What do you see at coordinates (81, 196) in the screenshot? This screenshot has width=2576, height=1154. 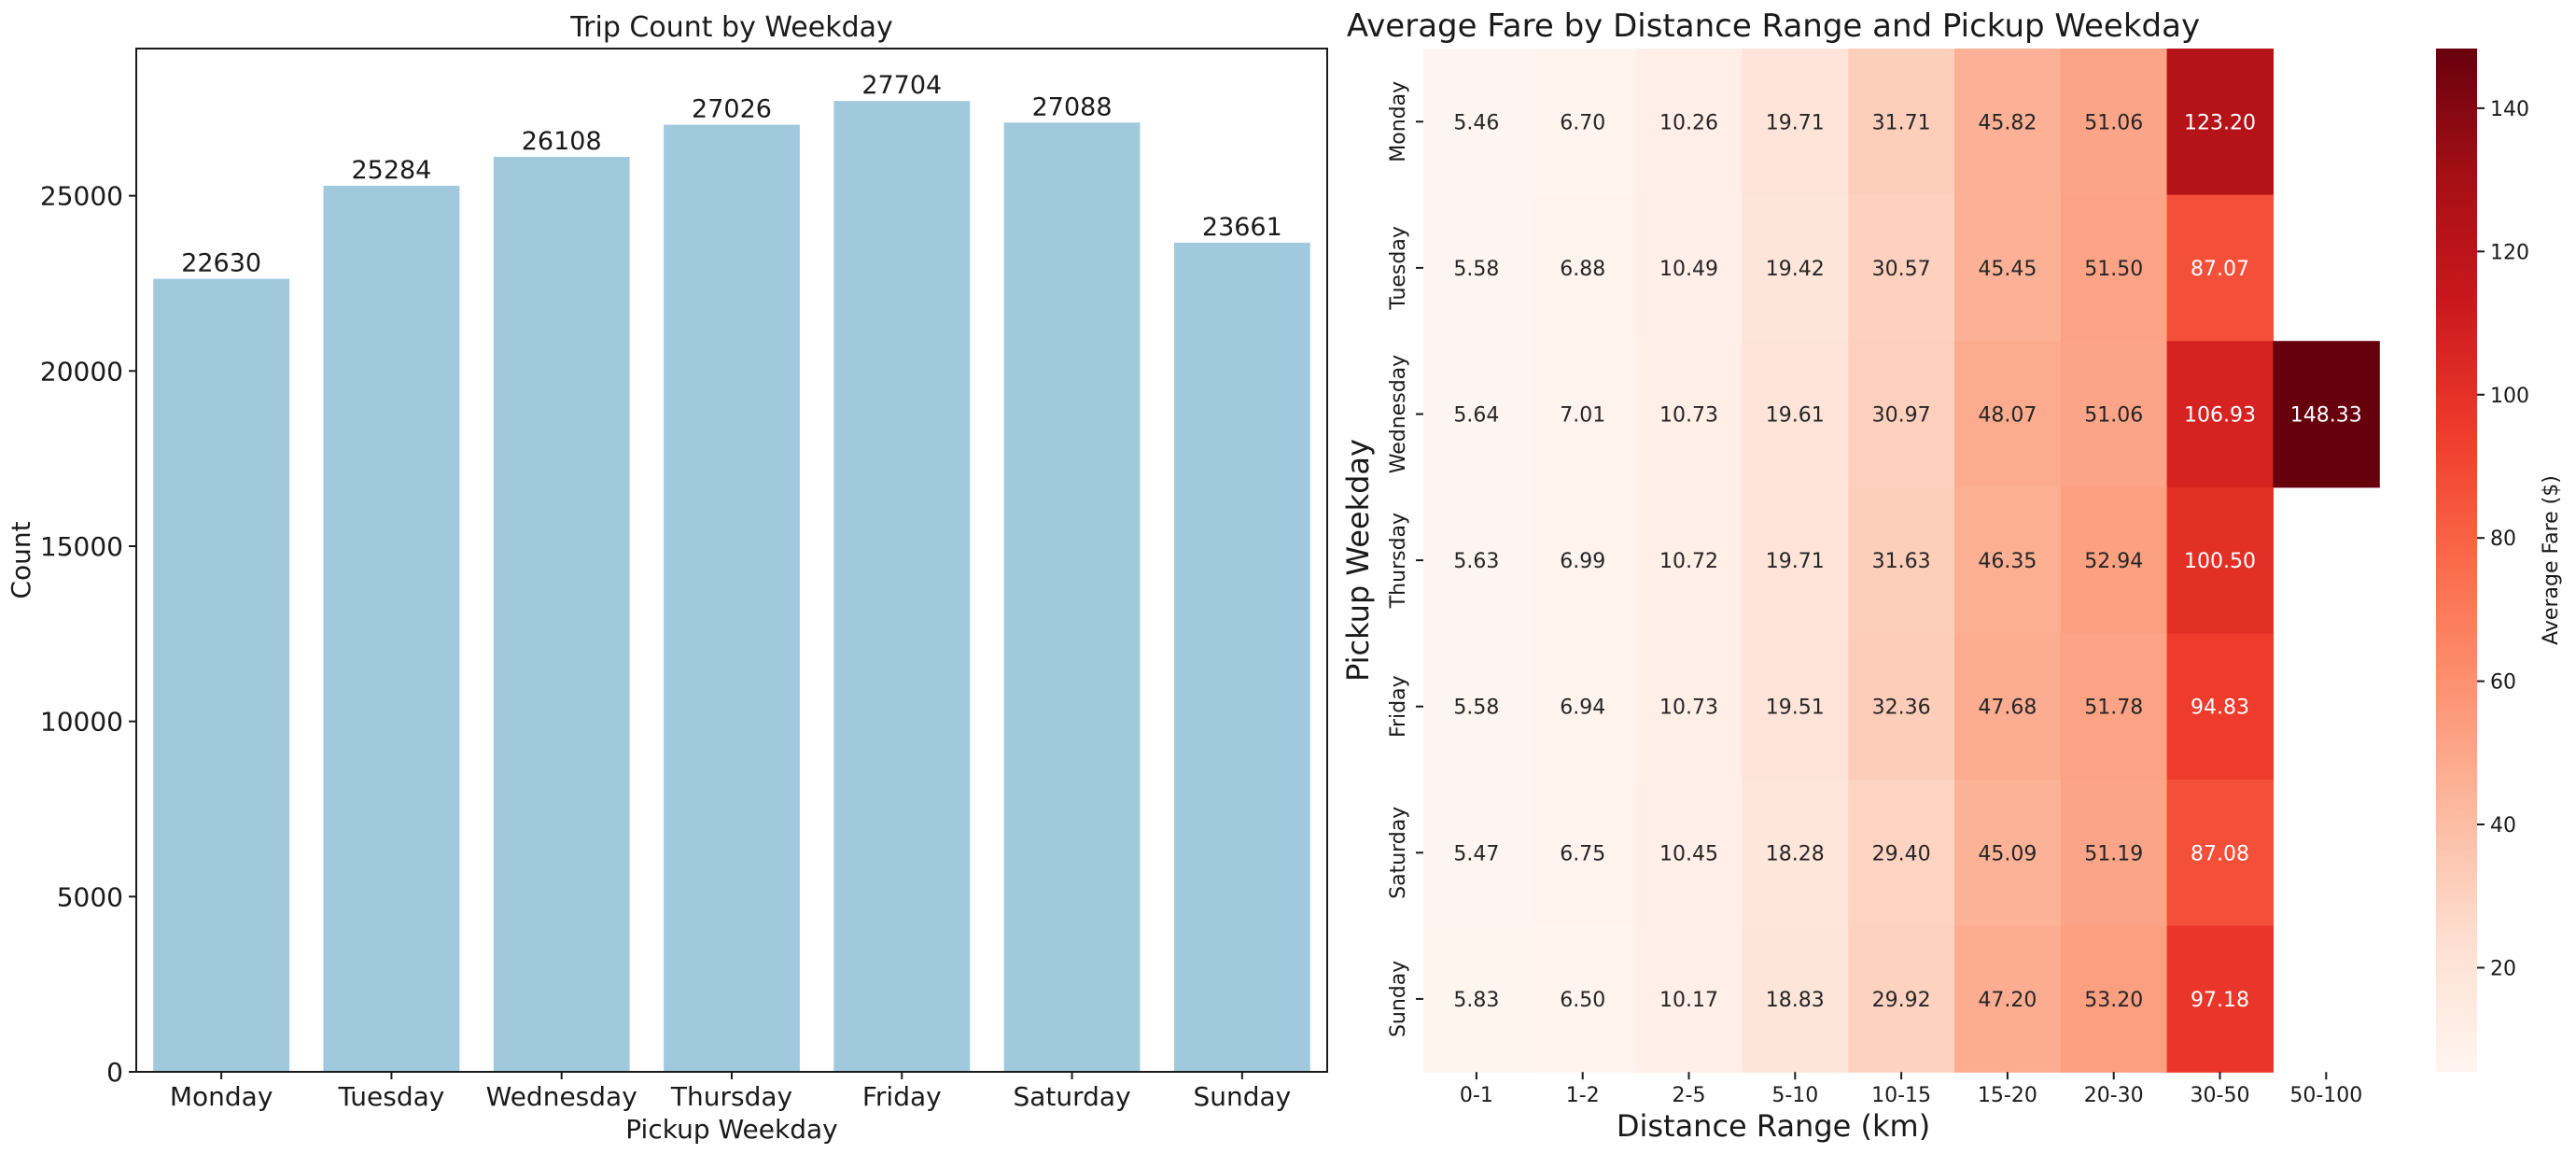 I see `y-tick-label: 25000` at bounding box center [81, 196].